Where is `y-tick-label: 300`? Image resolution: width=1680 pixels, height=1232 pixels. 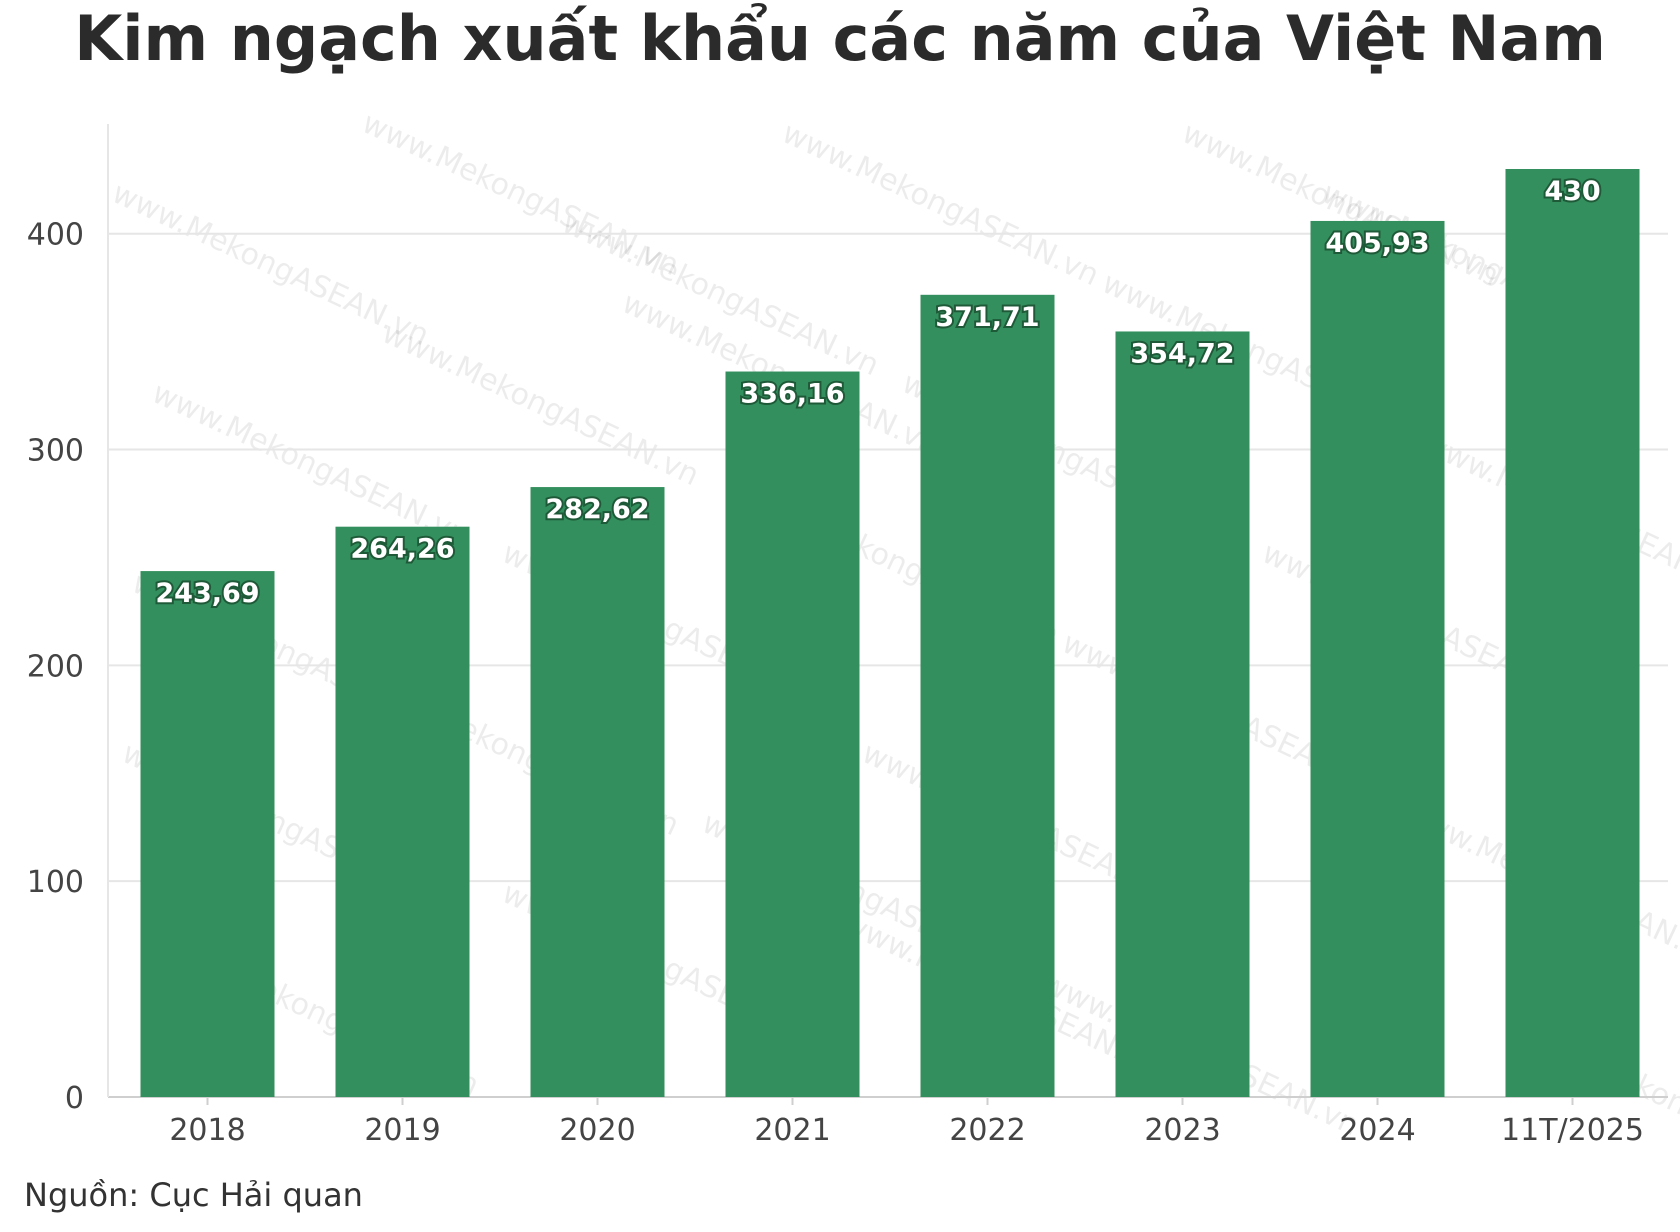 y-tick-label: 300 is located at coordinates (55, 451).